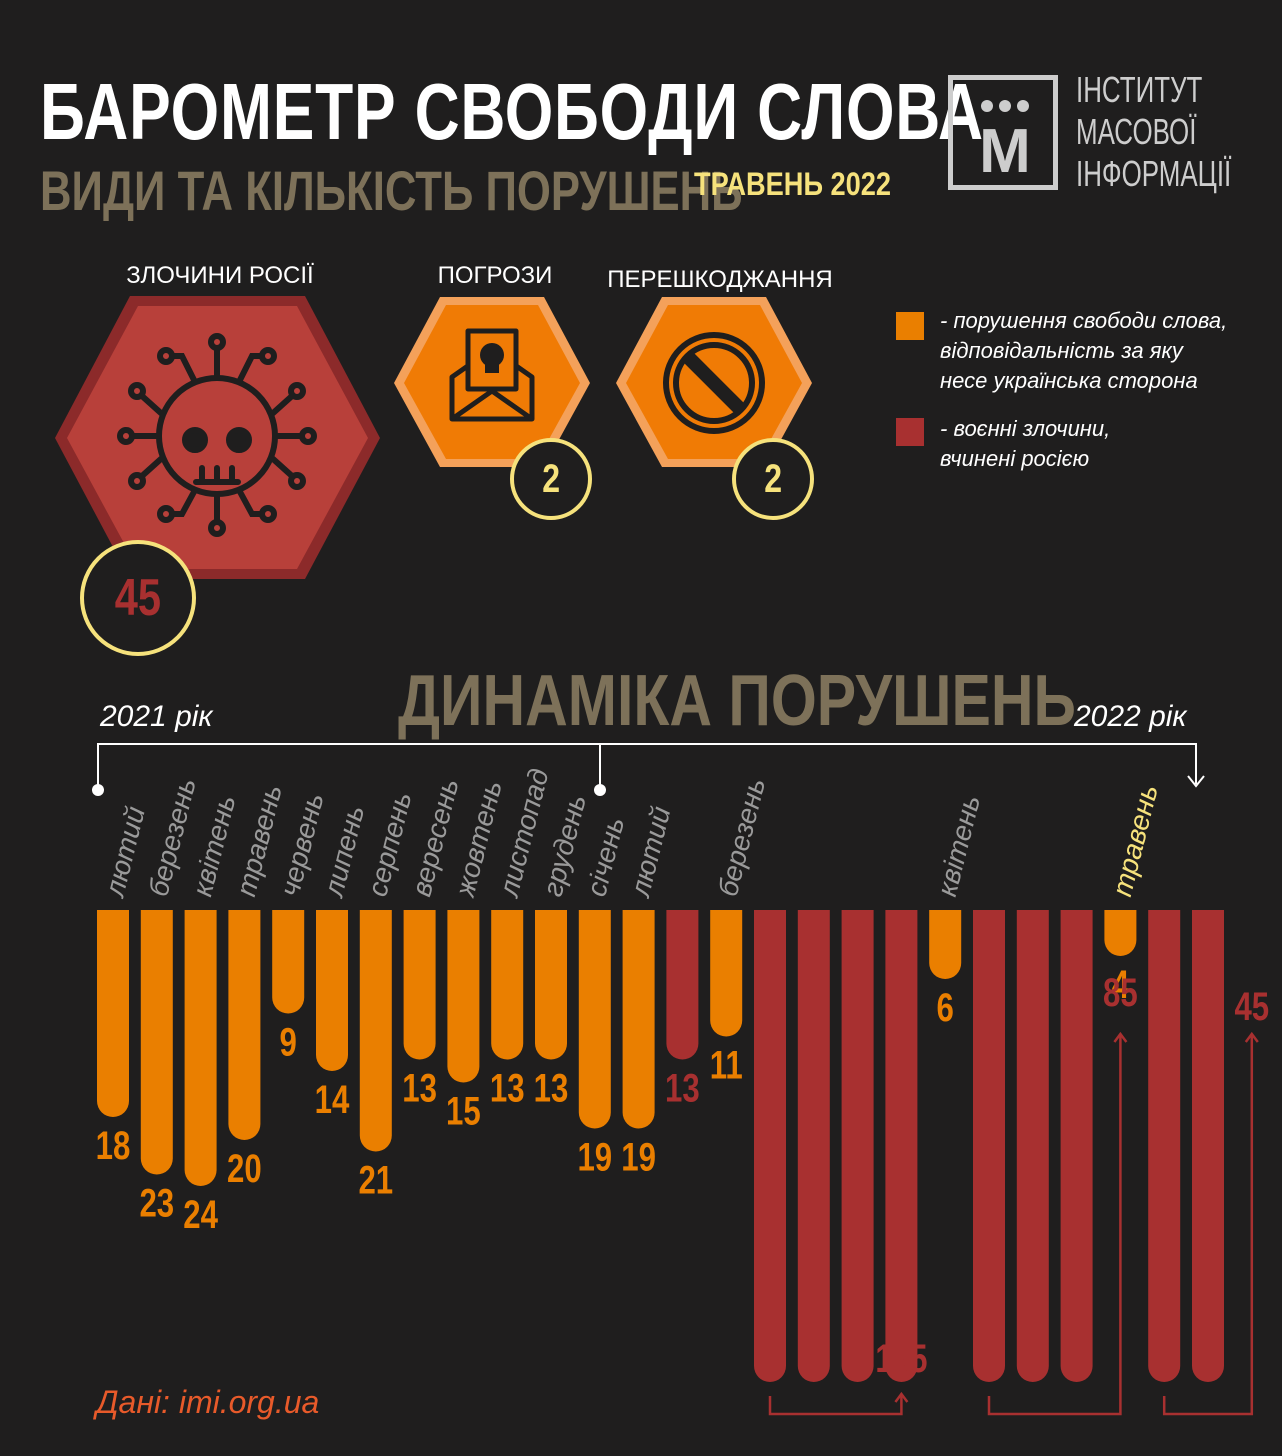 The height and width of the screenshot is (1456, 1282). What do you see at coordinates (375, 1180) in the screenshot?
I see `bar-value-label: 21` at bounding box center [375, 1180].